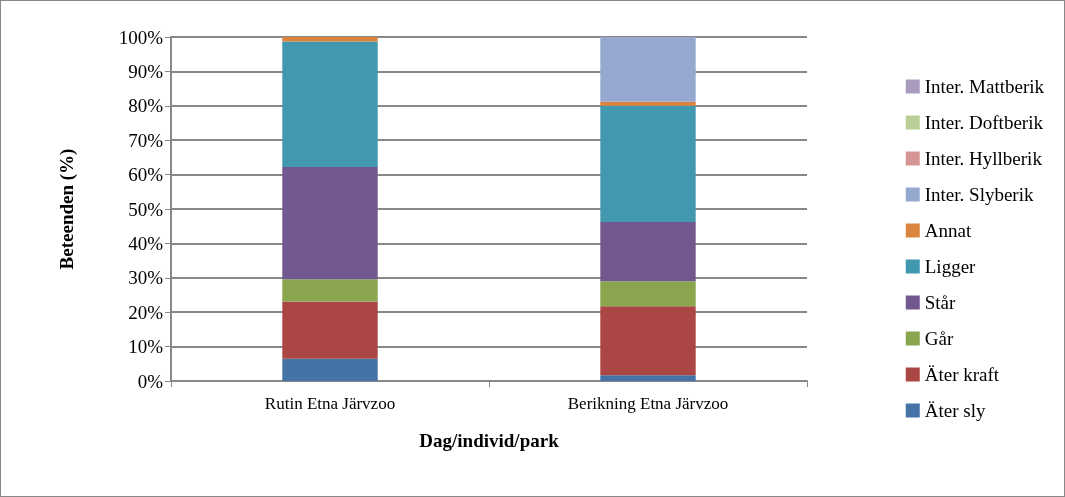 The height and width of the screenshot is (497, 1065). What do you see at coordinates (330, 403) in the screenshot?
I see `x-tick-label: Rutin Etna Järvzoo` at bounding box center [330, 403].